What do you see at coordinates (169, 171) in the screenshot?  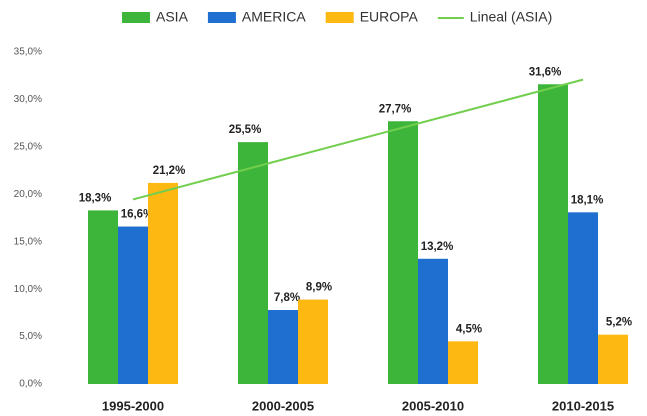 I see `value-label: 21,2%` at bounding box center [169, 171].